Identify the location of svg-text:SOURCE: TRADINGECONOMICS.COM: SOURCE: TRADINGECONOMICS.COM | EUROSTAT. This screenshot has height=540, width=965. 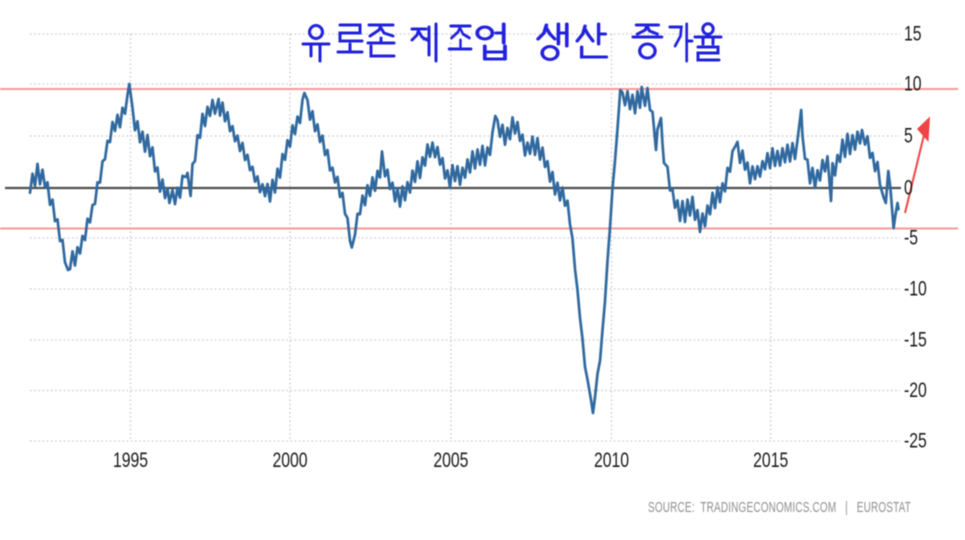
(779, 506).